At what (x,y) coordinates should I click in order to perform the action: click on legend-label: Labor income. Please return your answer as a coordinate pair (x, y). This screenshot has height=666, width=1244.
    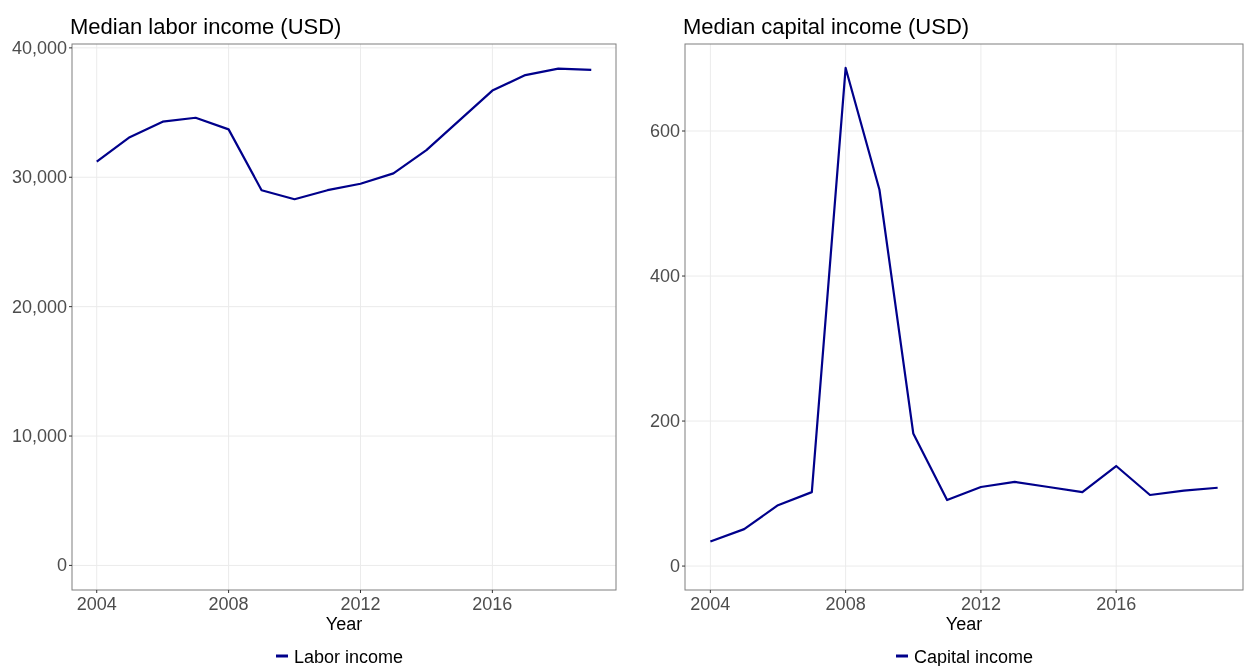
    Looking at the image, I should click on (349, 656).